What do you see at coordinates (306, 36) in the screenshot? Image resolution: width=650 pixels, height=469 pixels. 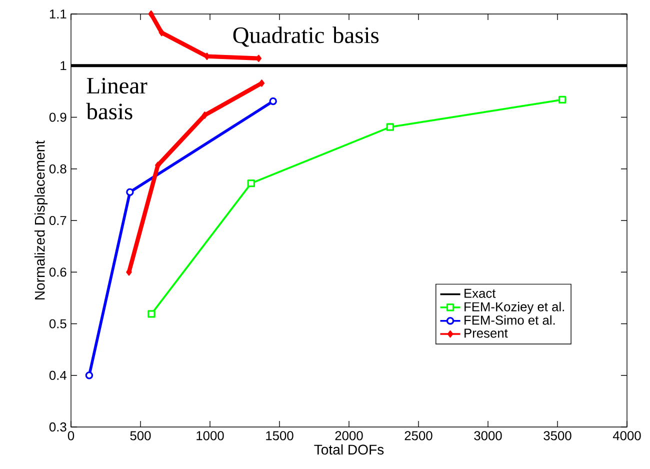 I see `annotation: Quadratic basis` at bounding box center [306, 36].